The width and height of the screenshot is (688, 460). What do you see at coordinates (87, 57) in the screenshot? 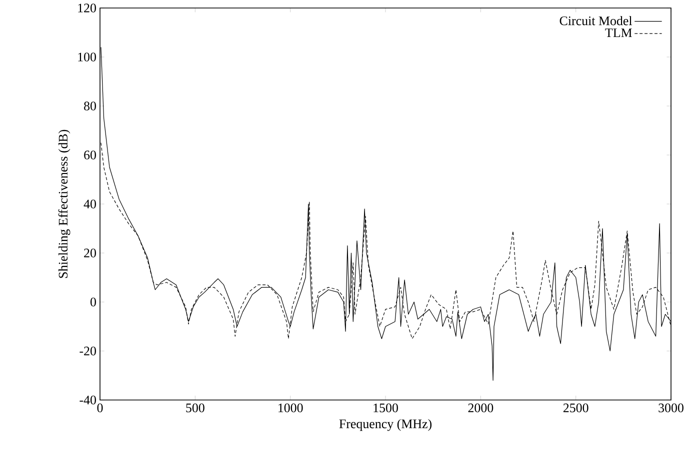
I see `y-tick-label: 100` at bounding box center [87, 57].